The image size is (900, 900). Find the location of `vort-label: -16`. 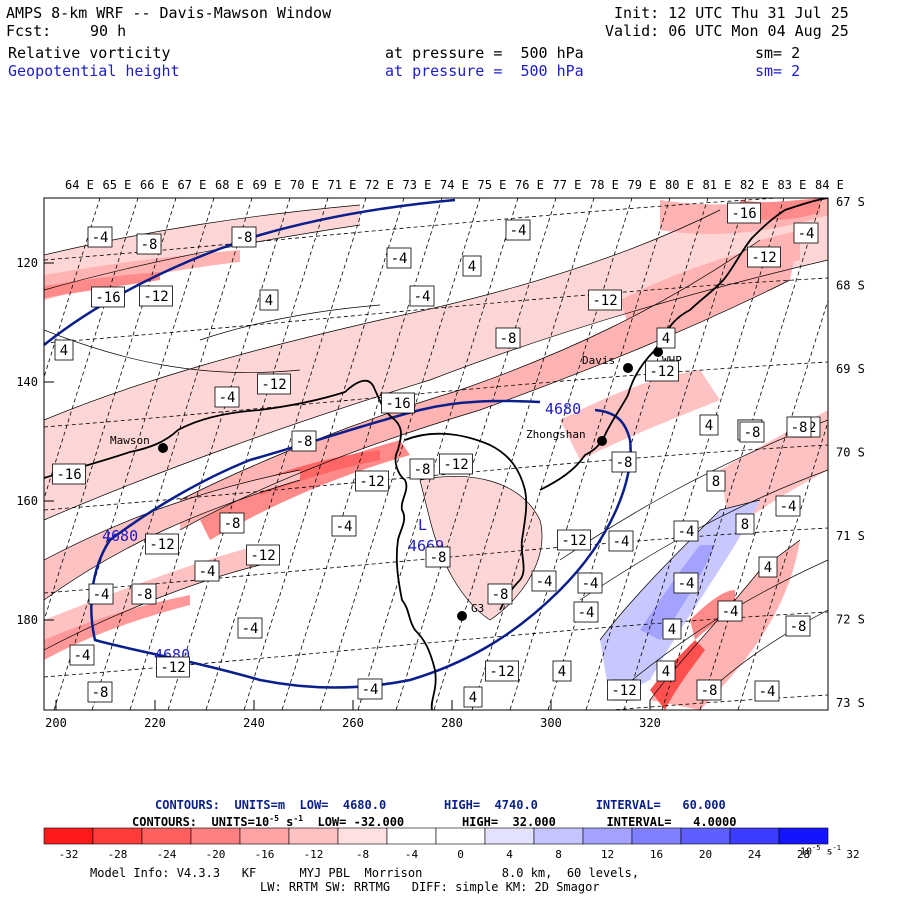

vort-label: -16 is located at coordinates (743, 214).